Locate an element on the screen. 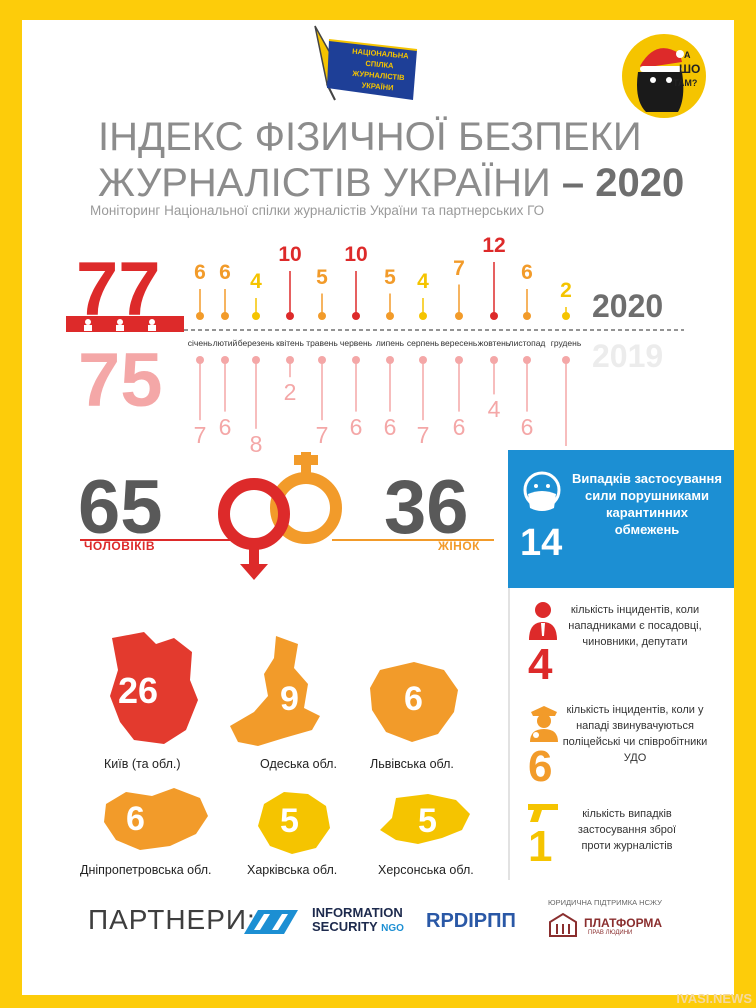 The width and height of the screenshot is (756, 1008). region-kyiv-label: Київ (та обл.) is located at coordinates (142, 764).